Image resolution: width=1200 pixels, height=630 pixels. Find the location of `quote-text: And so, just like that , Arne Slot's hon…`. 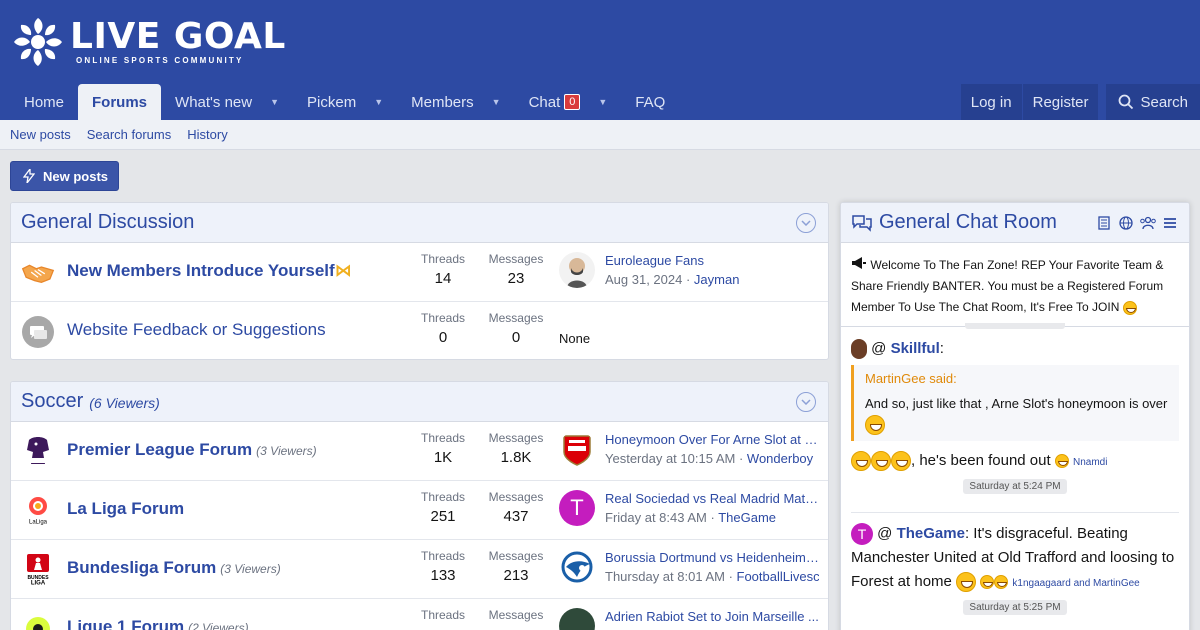

quote-text: And so, just like that , Arne Slot's hon… is located at coordinates (1017, 414).